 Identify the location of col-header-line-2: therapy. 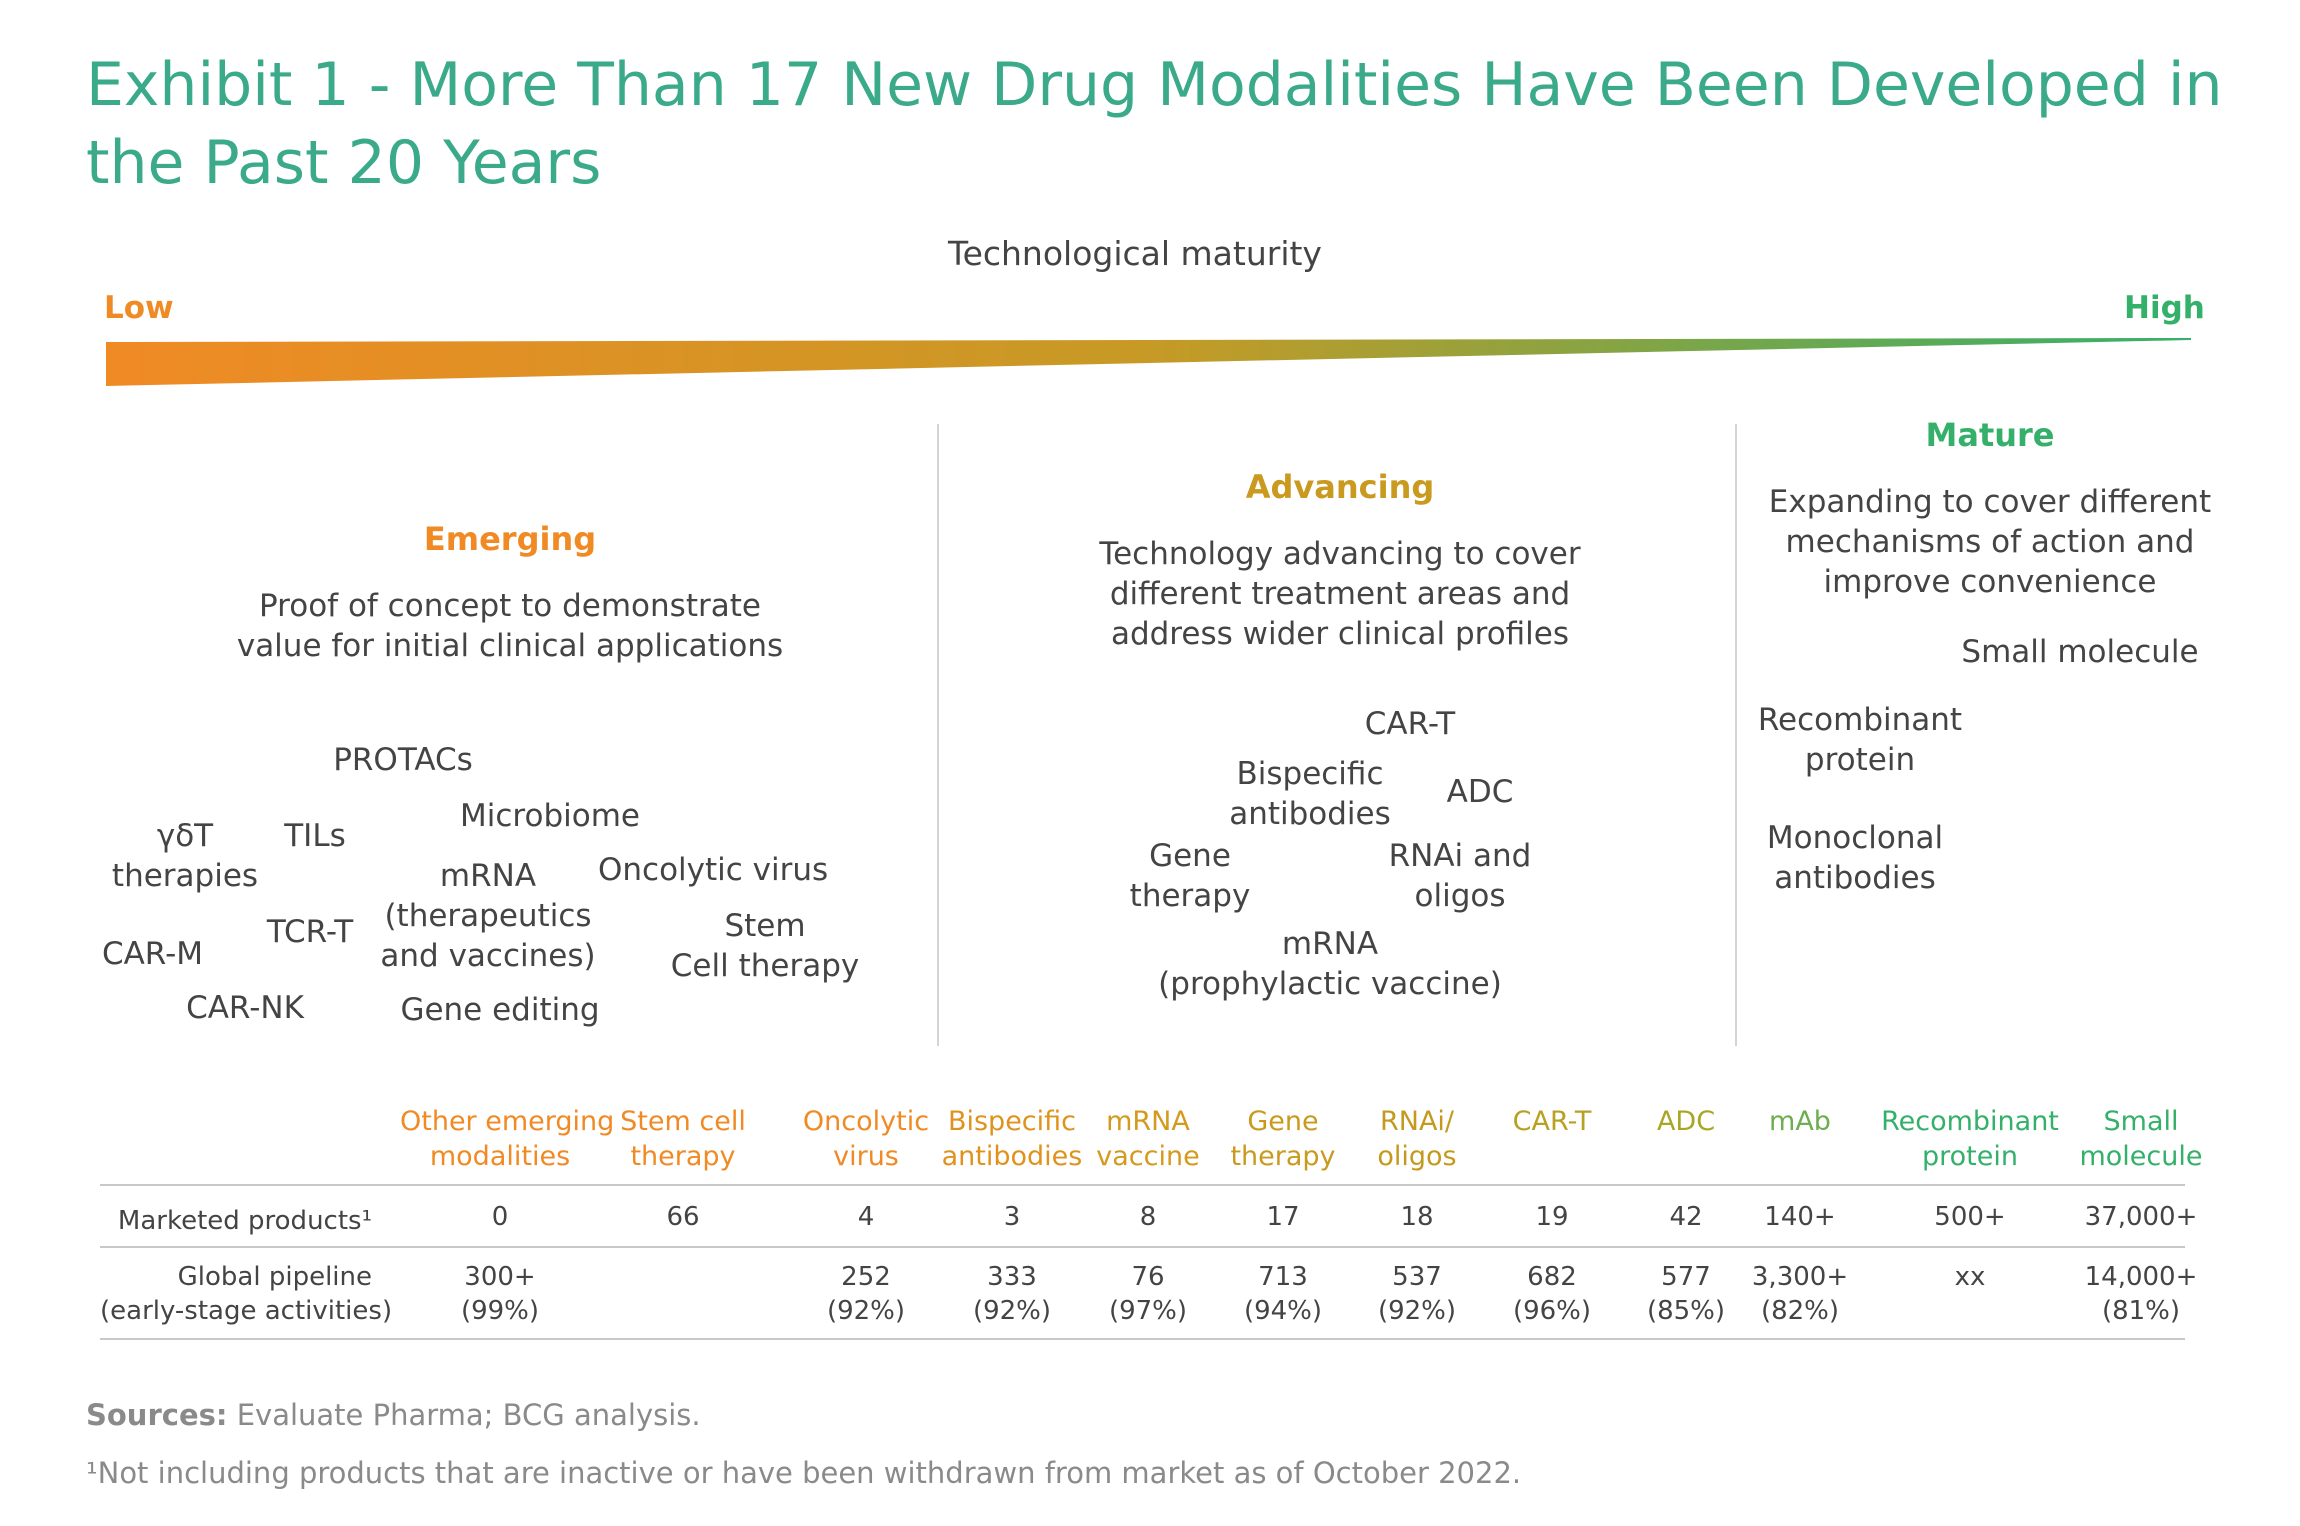
(1283, 1156).